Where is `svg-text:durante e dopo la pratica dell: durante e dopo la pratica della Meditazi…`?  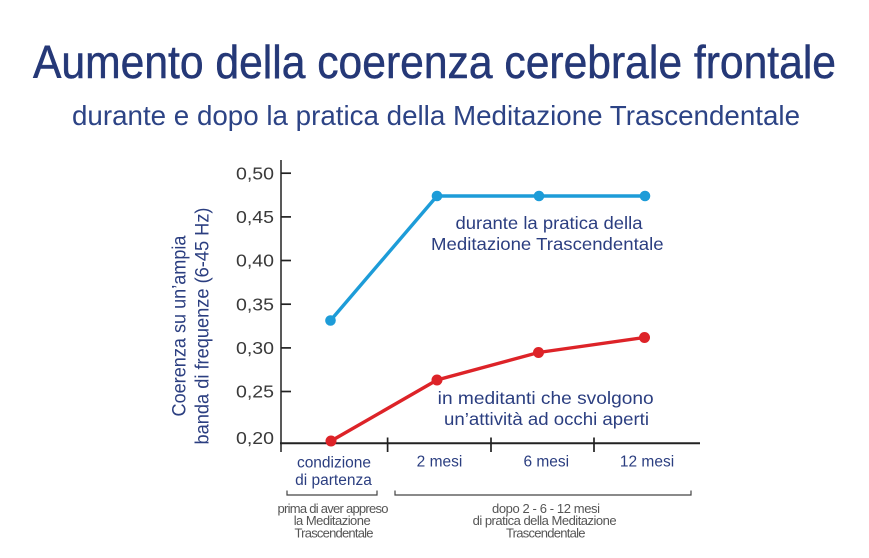 svg-text:durante e dopo la pratica dell: durante e dopo la pratica della Meditazi… is located at coordinates (436, 115).